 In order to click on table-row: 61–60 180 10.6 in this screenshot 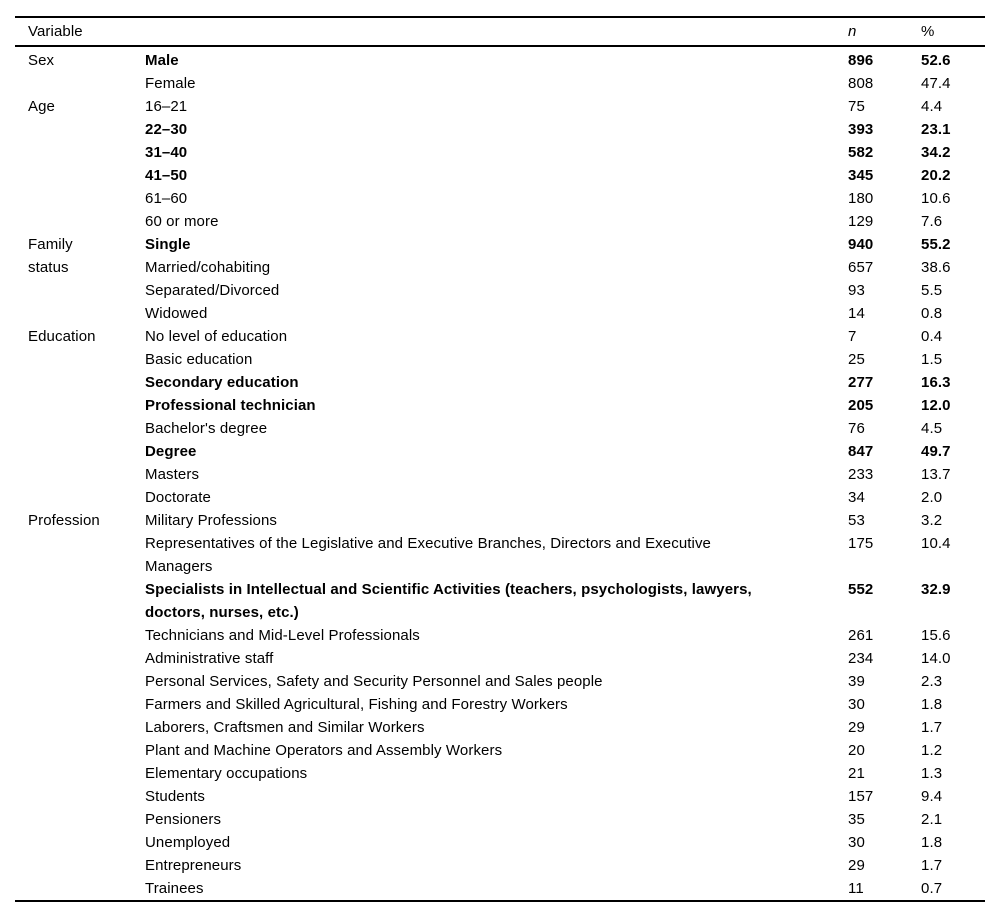, I will do `click(500, 198)`.